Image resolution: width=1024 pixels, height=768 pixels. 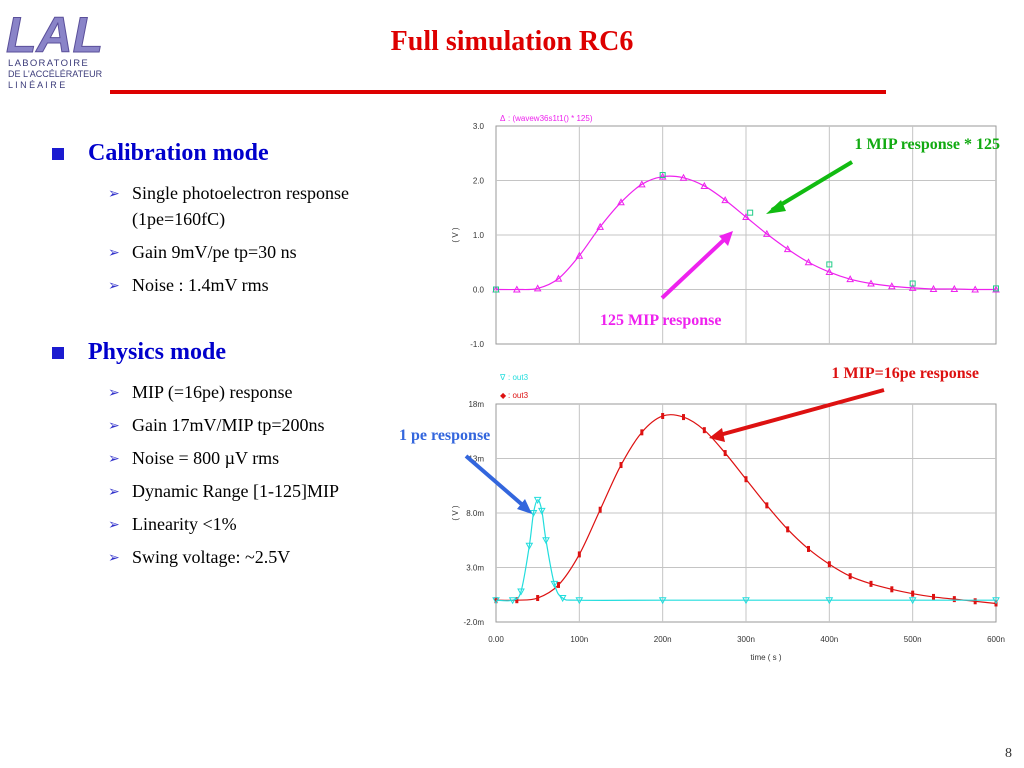 What do you see at coordinates (479, 126) in the screenshot?
I see `y-tick-label: 3.0` at bounding box center [479, 126].